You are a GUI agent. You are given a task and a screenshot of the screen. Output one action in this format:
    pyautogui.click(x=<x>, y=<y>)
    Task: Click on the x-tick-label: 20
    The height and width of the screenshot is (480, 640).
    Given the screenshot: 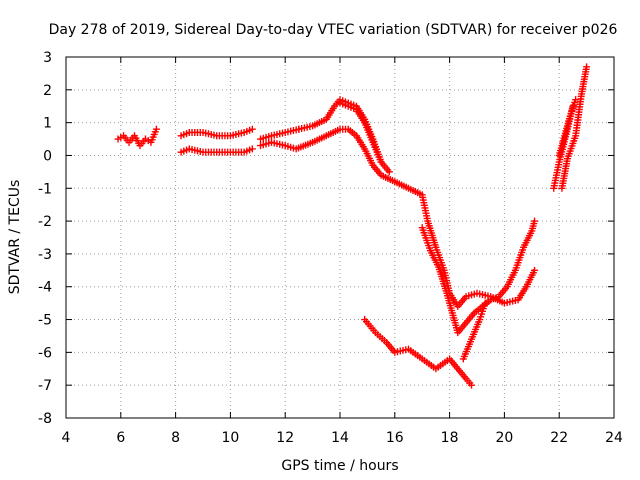 What is the action you would take?
    pyautogui.click(x=504, y=438)
    